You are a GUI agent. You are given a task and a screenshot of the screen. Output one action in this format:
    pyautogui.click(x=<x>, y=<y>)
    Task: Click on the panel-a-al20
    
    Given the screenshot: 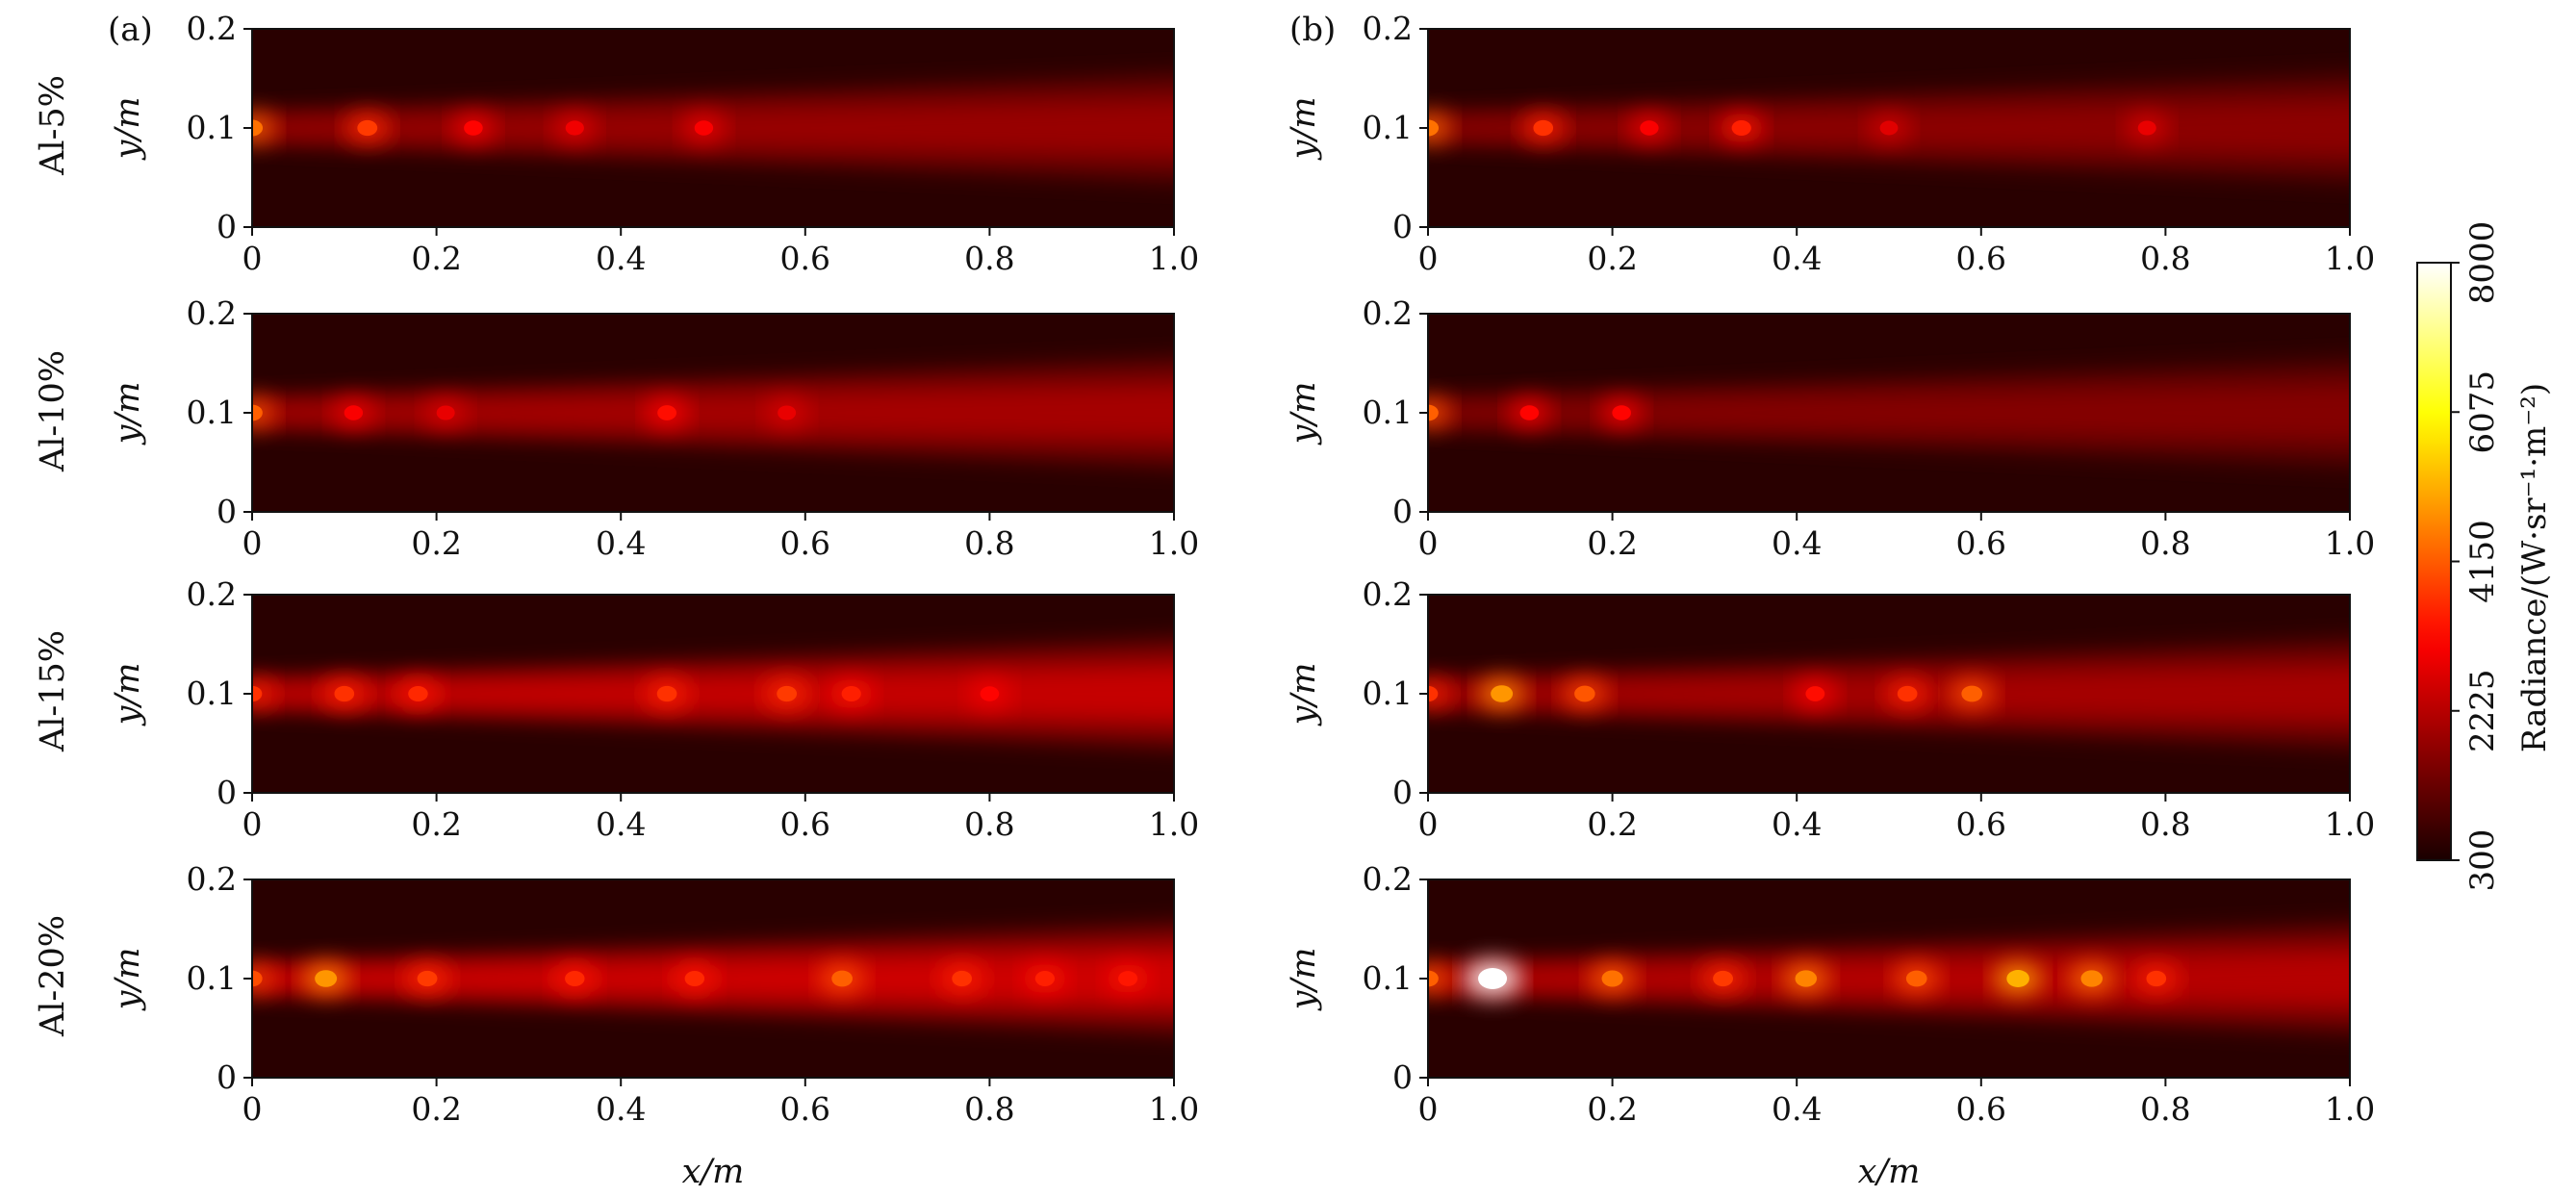 What is the action you would take?
    pyautogui.click(x=713, y=978)
    